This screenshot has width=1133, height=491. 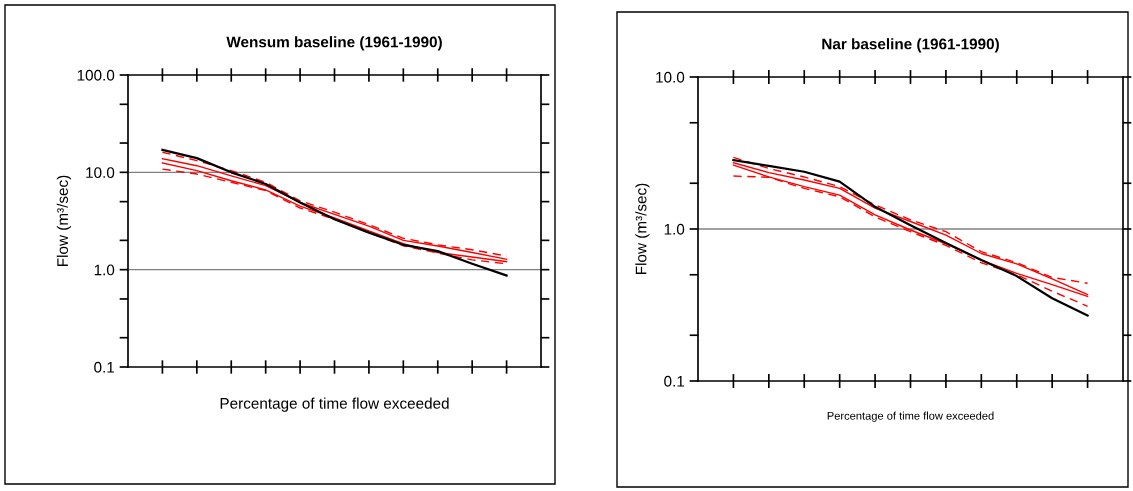 I want to click on chart-title: Nar baseline (1961-1990), so click(x=910, y=45).